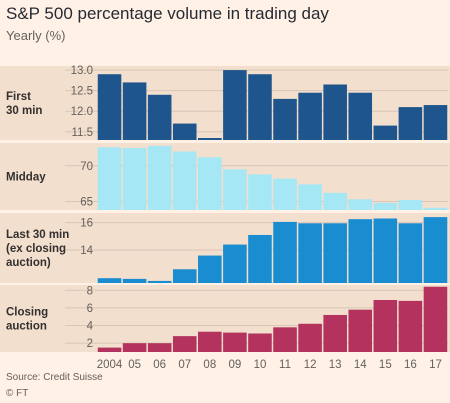 This screenshot has width=450, height=403. Describe the element at coordinates (234, 365) in the screenshot. I see `x-tick-label: 09` at that location.